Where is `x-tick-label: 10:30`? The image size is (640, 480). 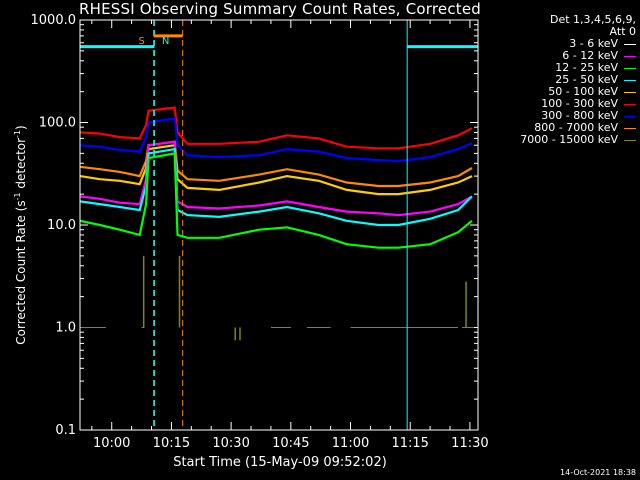 x-tick-label: 10:30 is located at coordinates (230, 443).